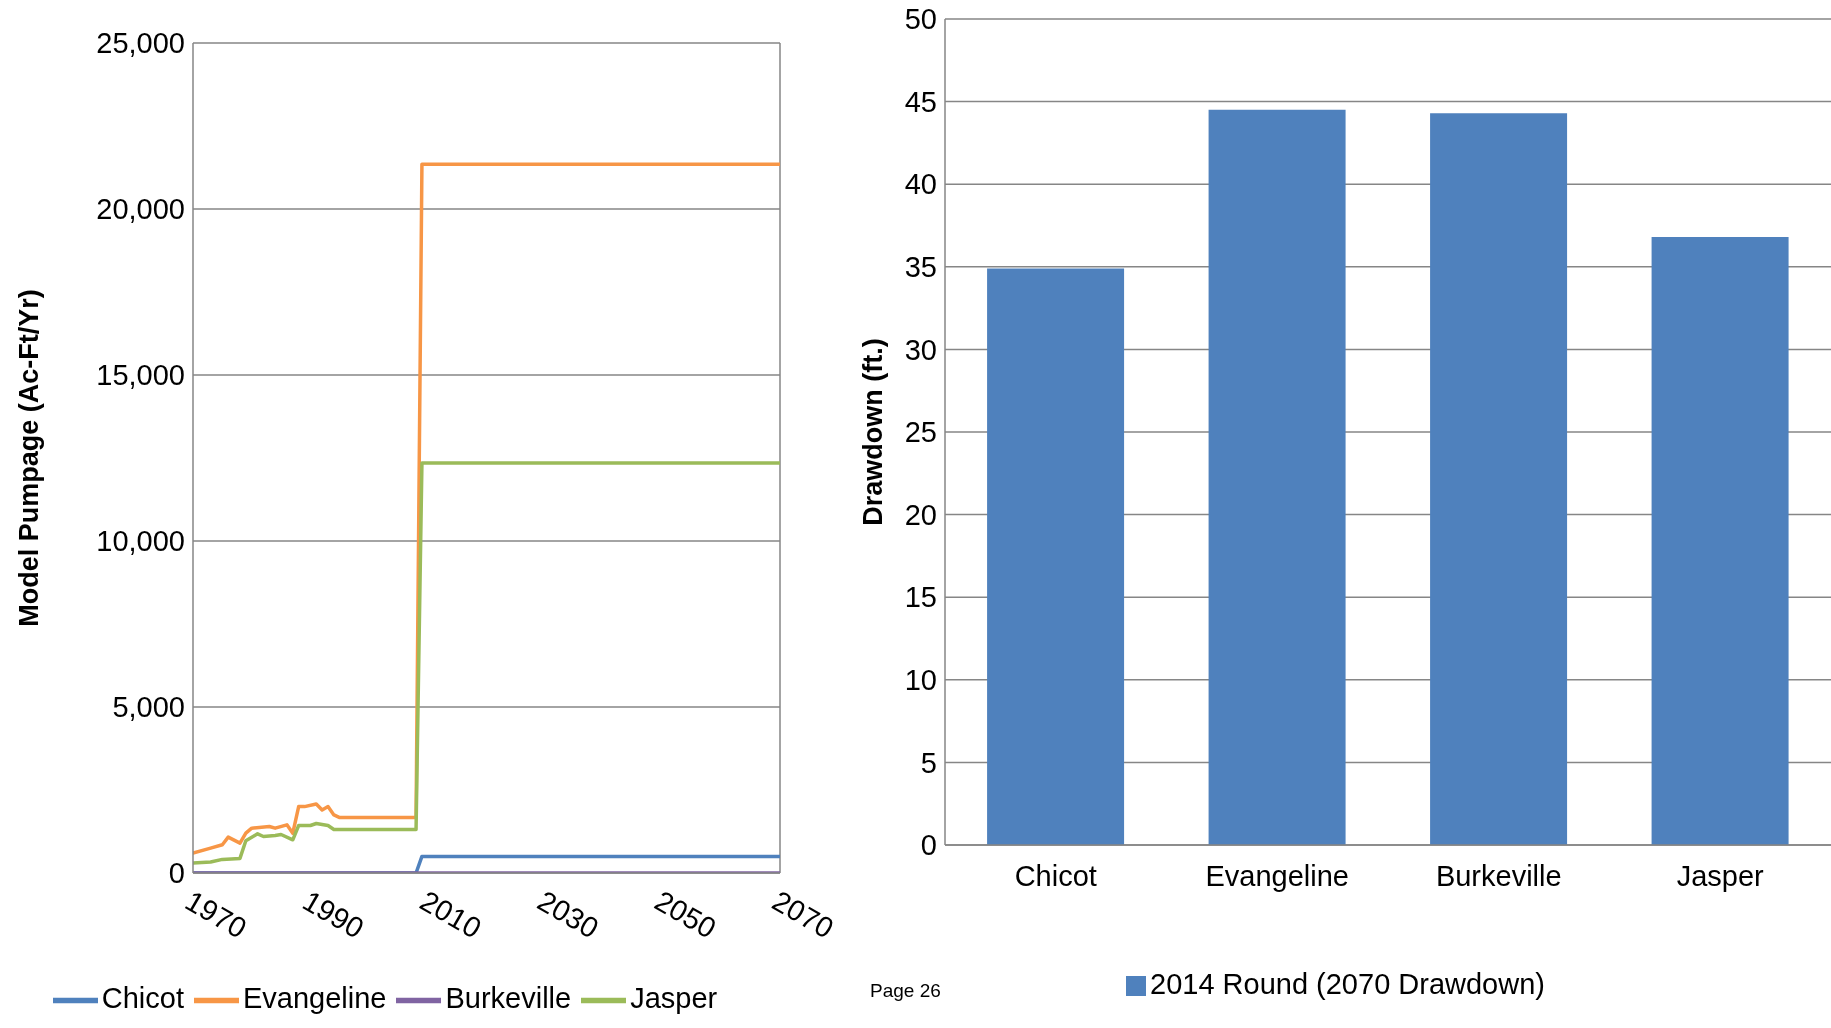  Describe the element at coordinates (1347, 984) in the screenshot. I see `legend-label: 2014 Round (2070 Drawdown)` at that location.